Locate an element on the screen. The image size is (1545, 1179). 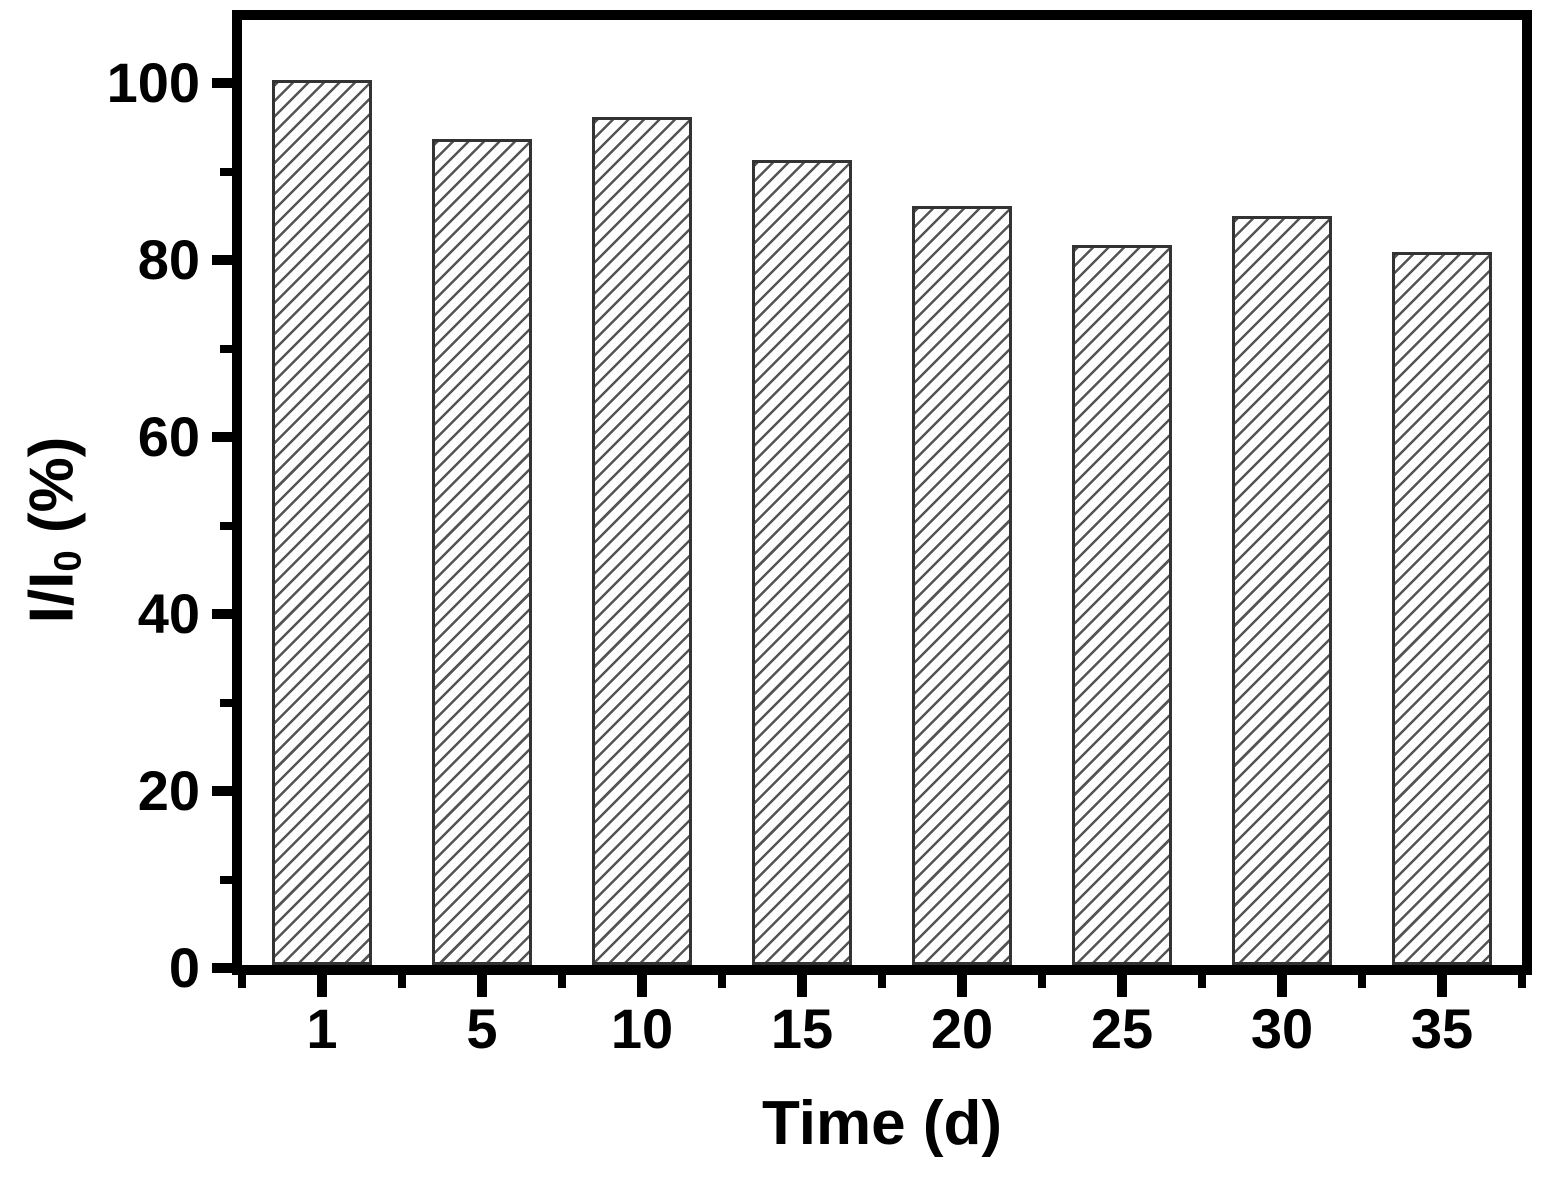
x-tick-label-35: 35 is located at coordinates (1442, 1028).